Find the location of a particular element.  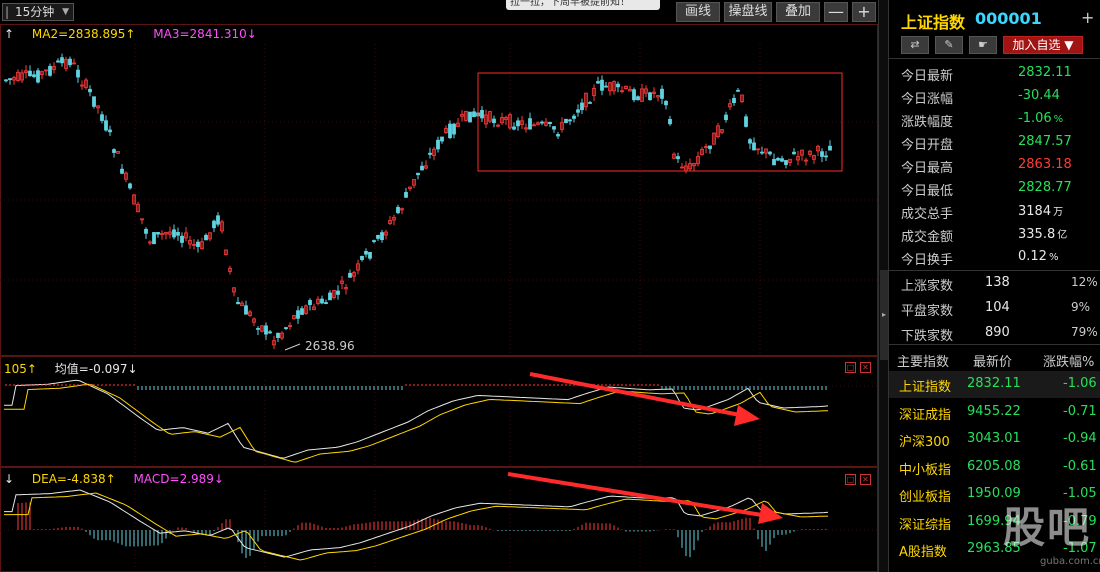

add-watchlist-button: 加入自选 ▼ is located at coordinates (1043, 45).